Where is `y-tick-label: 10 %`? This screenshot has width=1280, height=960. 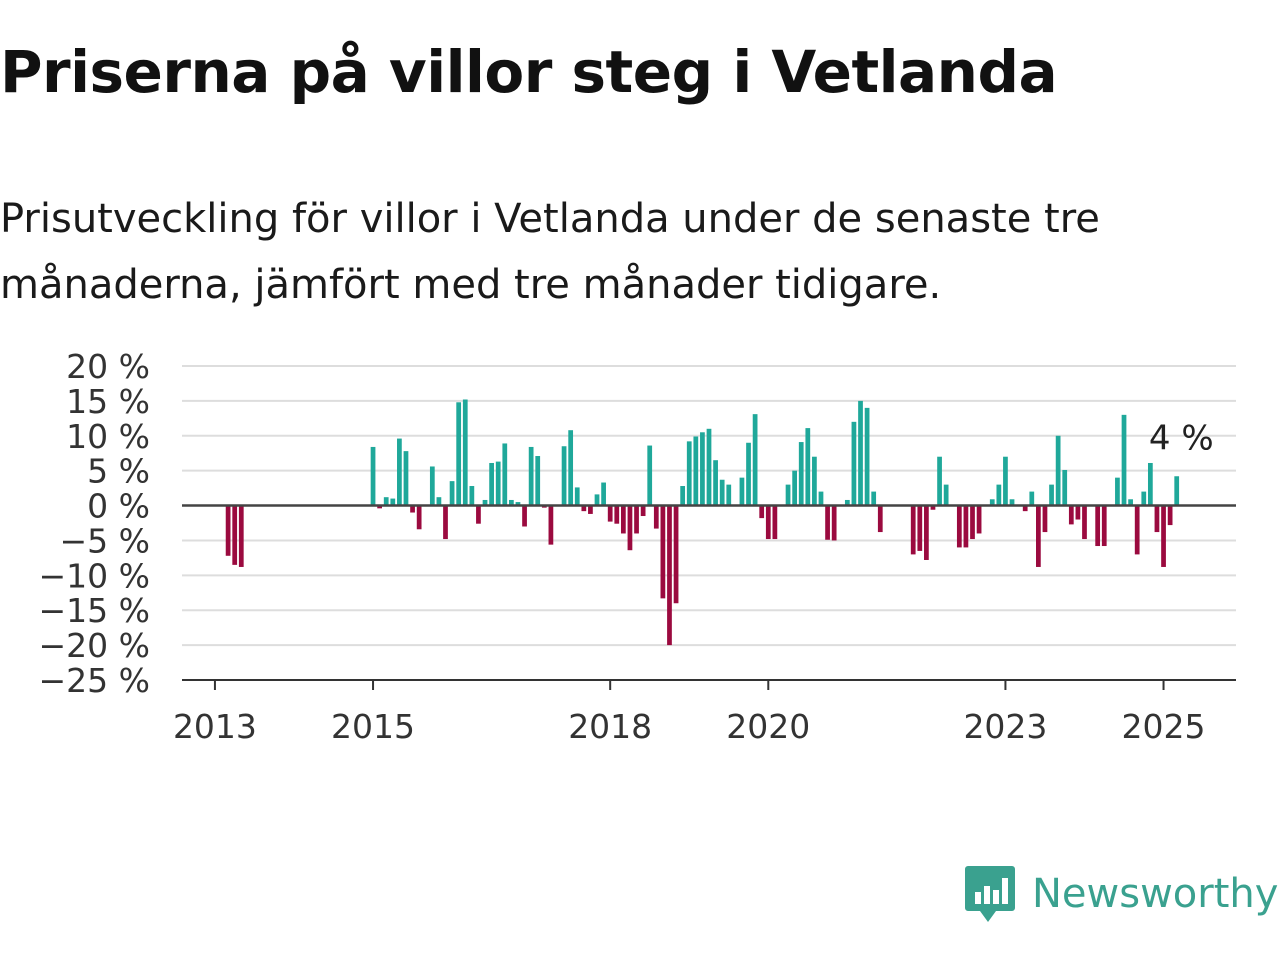 y-tick-label: 10 % is located at coordinates (108, 436).